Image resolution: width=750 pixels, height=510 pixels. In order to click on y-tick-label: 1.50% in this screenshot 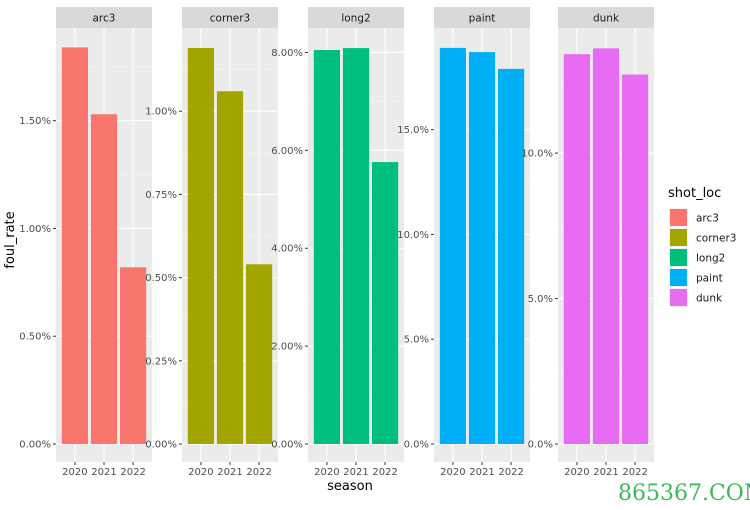, I will do `click(35, 121)`.